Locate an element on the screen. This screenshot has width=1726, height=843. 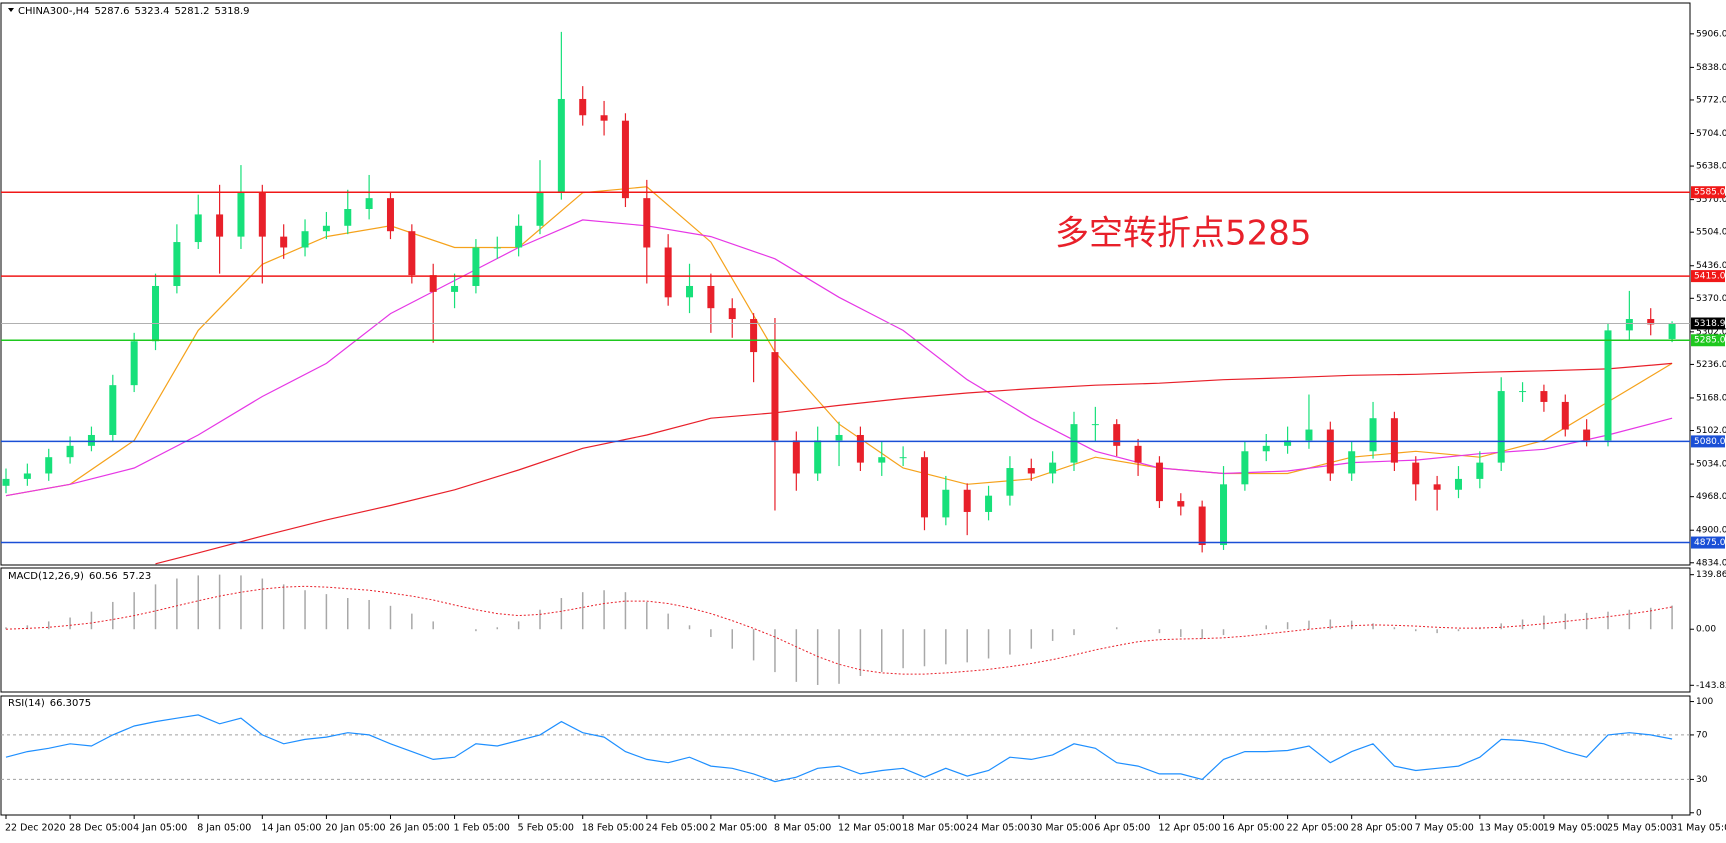
level-label: 4875.0 is located at coordinates (1710, 543).